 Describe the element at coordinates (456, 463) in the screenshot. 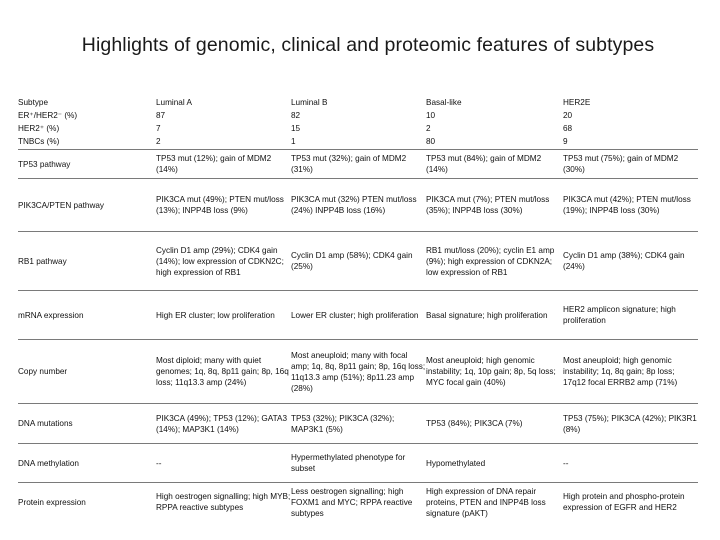

I see `table-cell: Hypomethylated` at that location.